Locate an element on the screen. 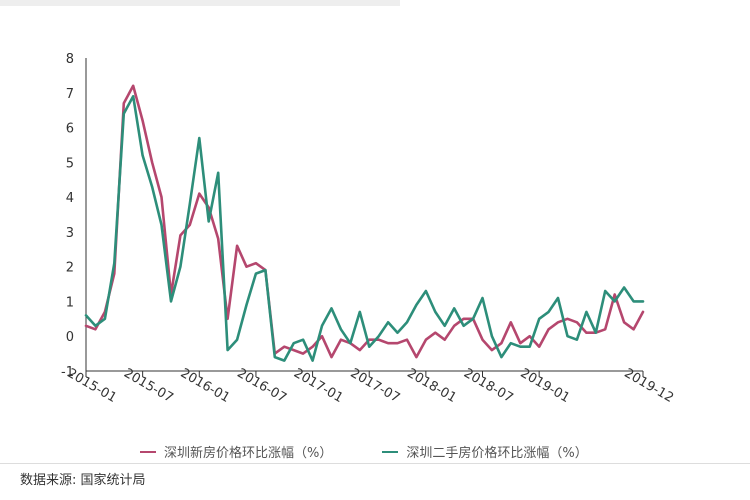 This screenshot has width=750, height=500. x-tick-label: 2019-01 is located at coordinates (545, 386).